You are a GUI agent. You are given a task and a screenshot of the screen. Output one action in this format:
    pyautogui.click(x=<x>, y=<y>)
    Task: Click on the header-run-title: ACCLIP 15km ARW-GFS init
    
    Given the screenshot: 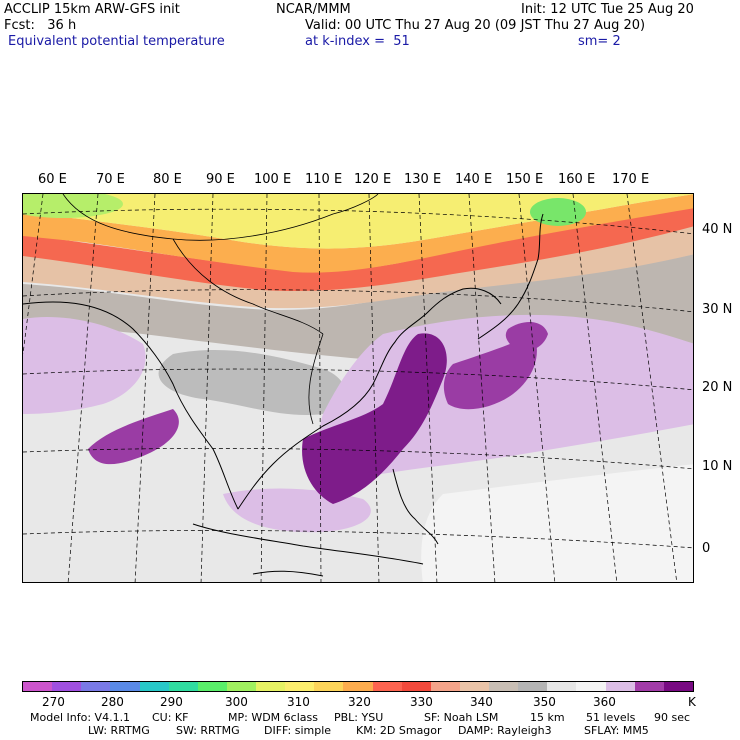 What is the action you would take?
    pyautogui.click(x=92, y=9)
    